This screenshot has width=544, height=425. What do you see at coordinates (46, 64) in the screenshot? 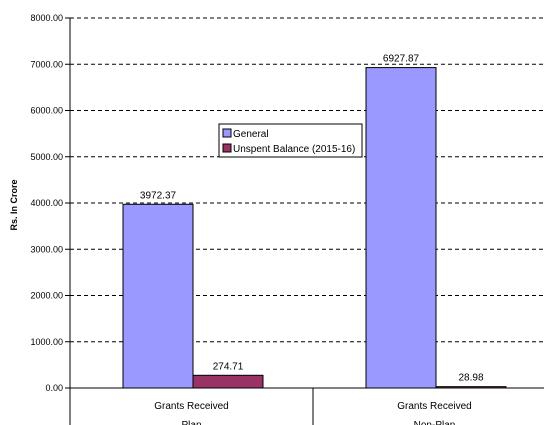
I see `y-tick-label: 7000.00` at bounding box center [46, 64].